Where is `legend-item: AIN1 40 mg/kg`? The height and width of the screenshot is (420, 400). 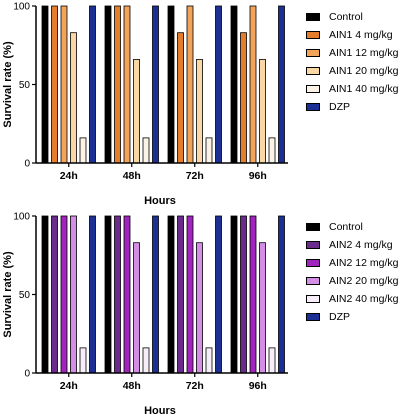 legend-item: AIN1 40 mg/kg is located at coordinates (352, 89).